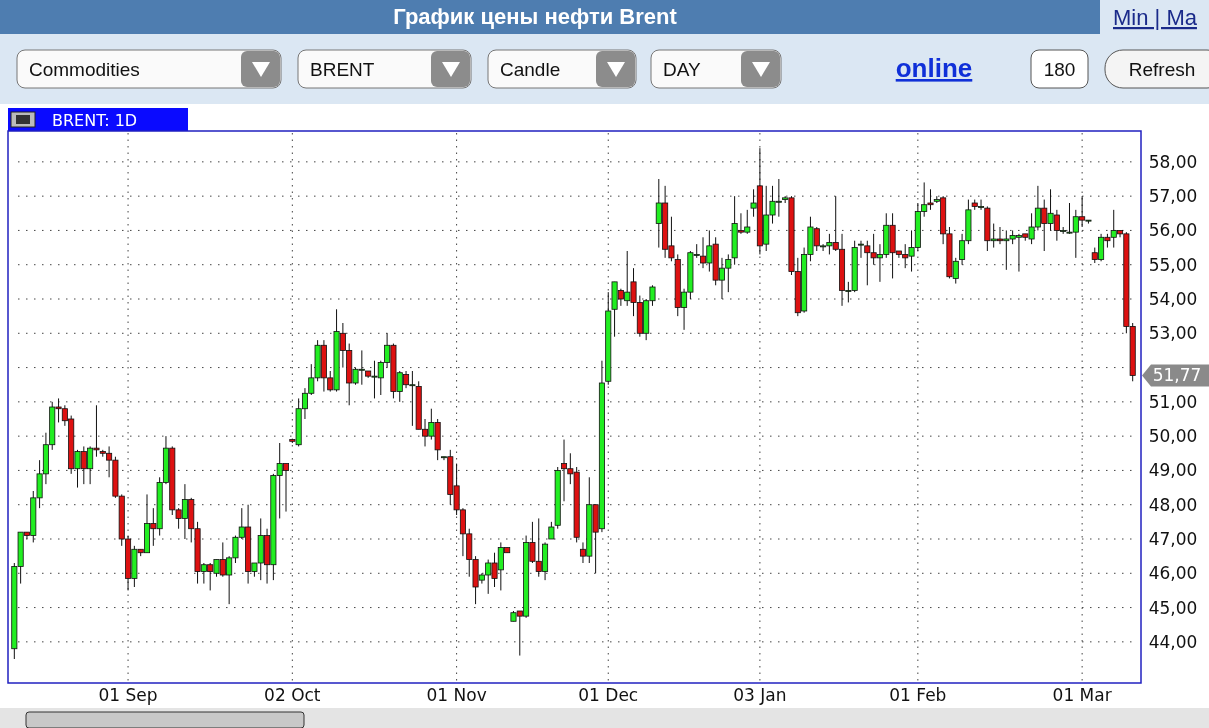 Image resolution: width=1209 pixels, height=728 pixels. Describe the element at coordinates (1173, 333) in the screenshot. I see `y-tick-label: 53,00` at that location.